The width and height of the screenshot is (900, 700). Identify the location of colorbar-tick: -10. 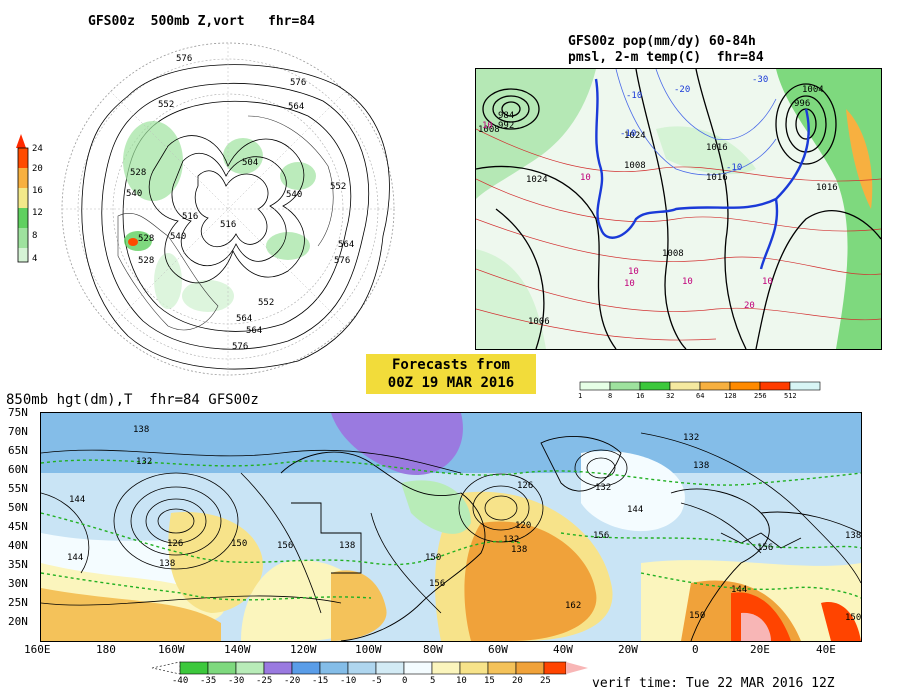
(348, 681).